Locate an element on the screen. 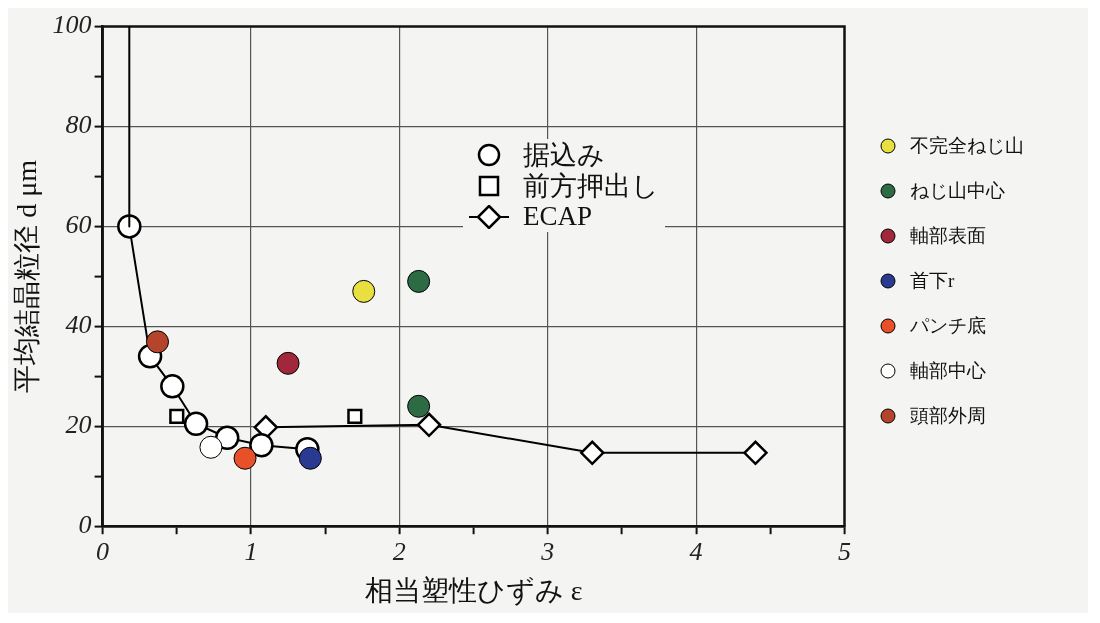  legend-label: 頭部外周 is located at coordinates (948, 415).